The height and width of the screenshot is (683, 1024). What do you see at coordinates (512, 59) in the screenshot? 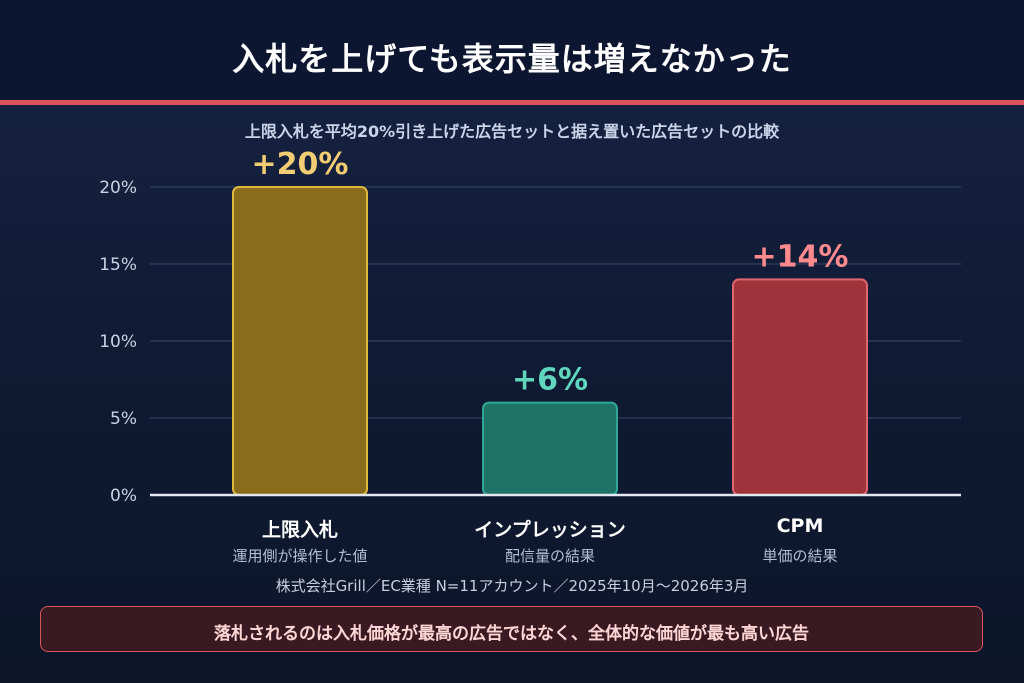
I see `page-title: 入札を上げても表示量は増えなかった` at bounding box center [512, 59].